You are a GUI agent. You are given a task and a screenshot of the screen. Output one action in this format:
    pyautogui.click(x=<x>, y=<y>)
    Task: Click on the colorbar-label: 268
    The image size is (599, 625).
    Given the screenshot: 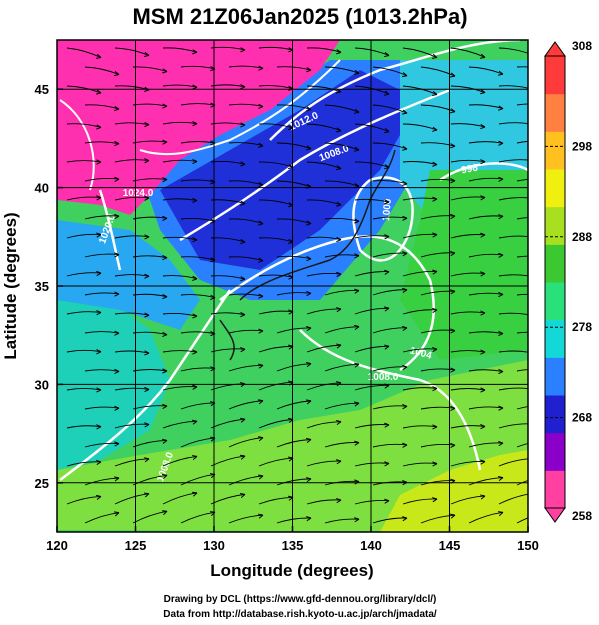 What is the action you would take?
    pyautogui.click(x=582, y=418)
    